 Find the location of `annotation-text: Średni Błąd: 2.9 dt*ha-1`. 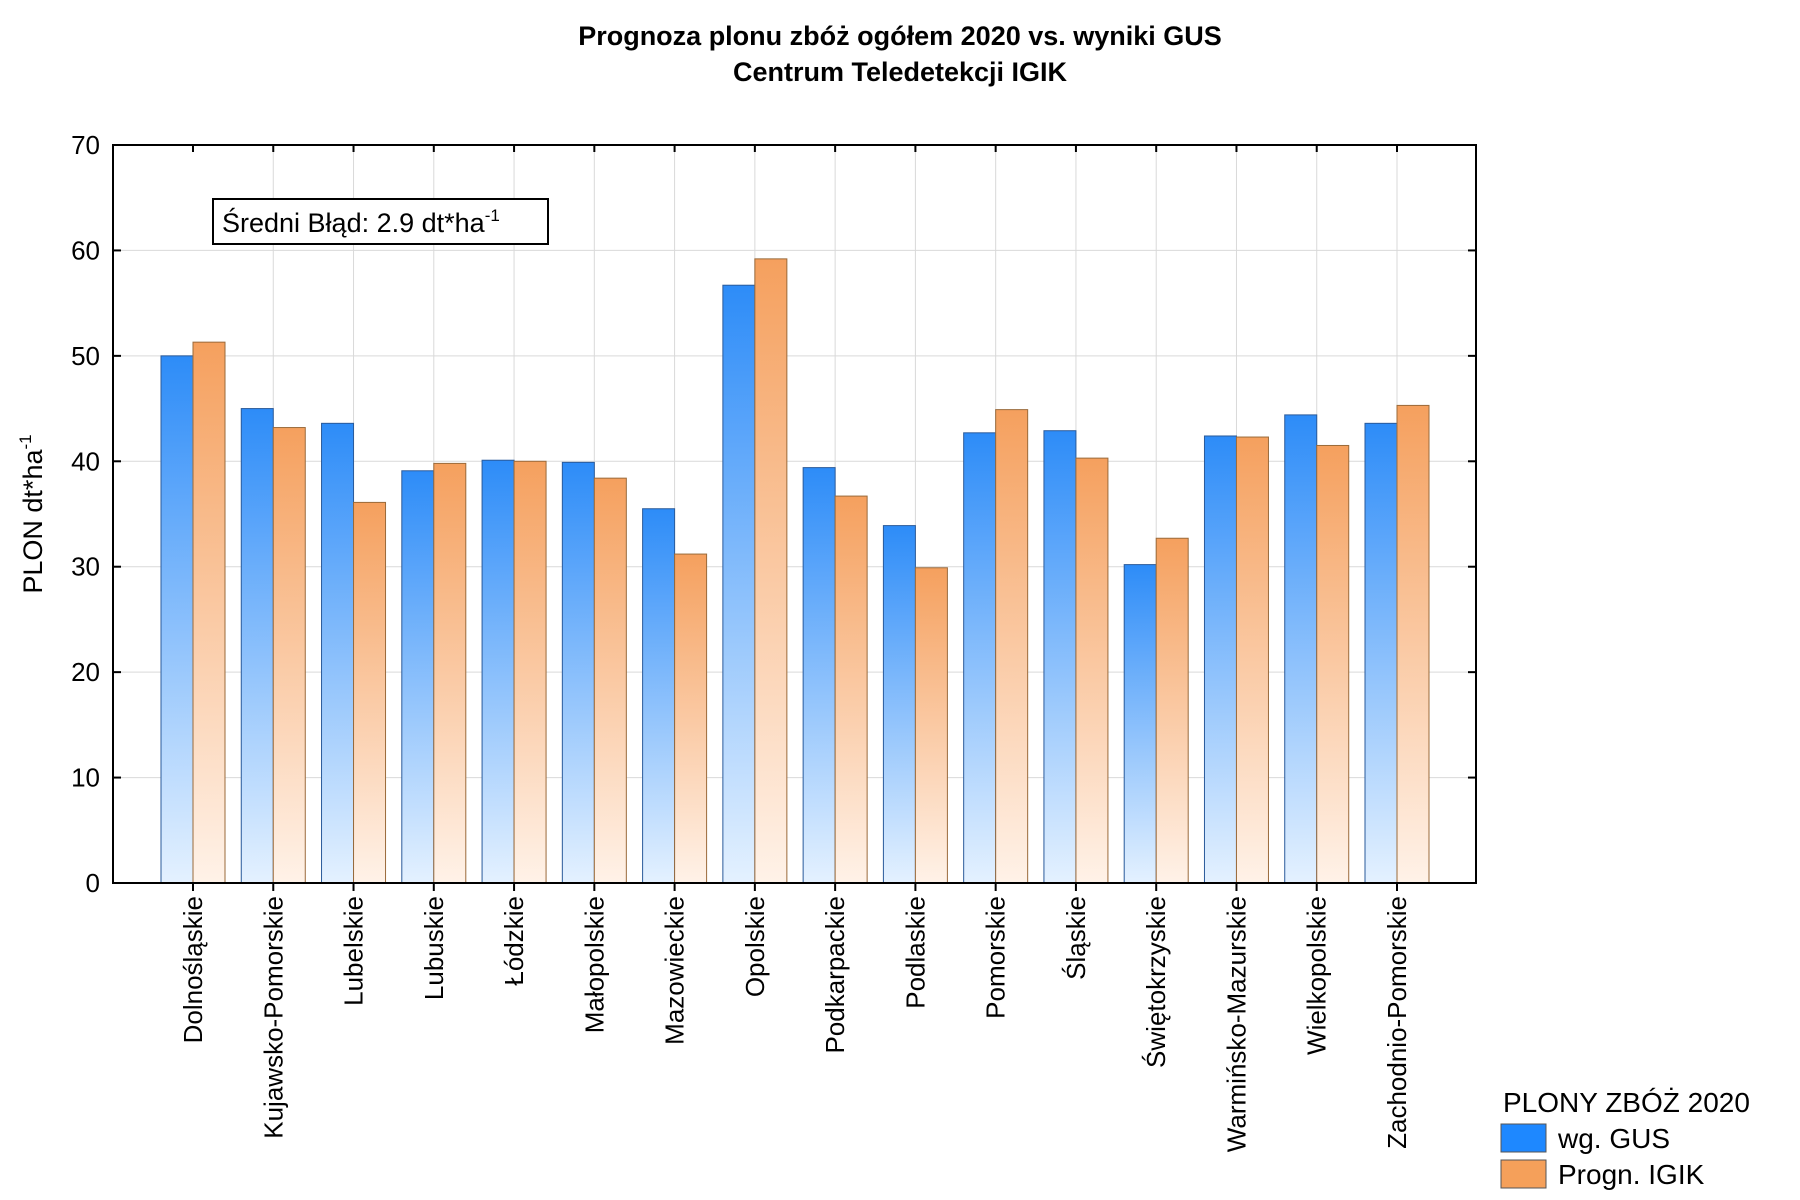

annotation-text: Średni Błąd: 2.9 dt*ha-1 is located at coordinates (361, 222).